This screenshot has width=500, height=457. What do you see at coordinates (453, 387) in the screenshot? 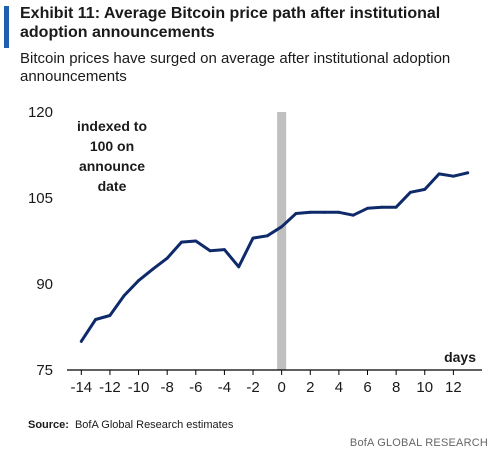
I see `x-tick-label: 12` at bounding box center [453, 387].